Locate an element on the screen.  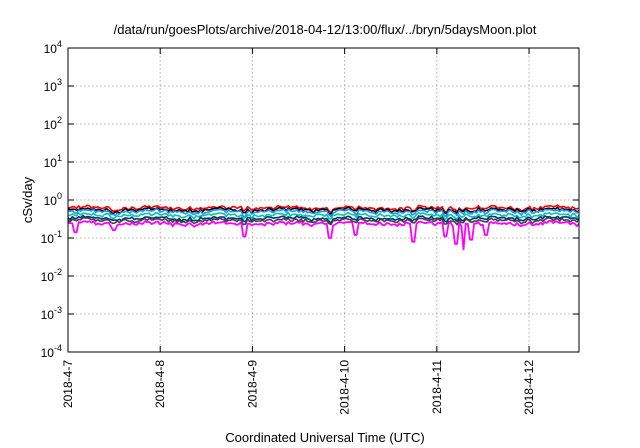
y-tick-exponent: 0 is located at coordinates (59, 196).